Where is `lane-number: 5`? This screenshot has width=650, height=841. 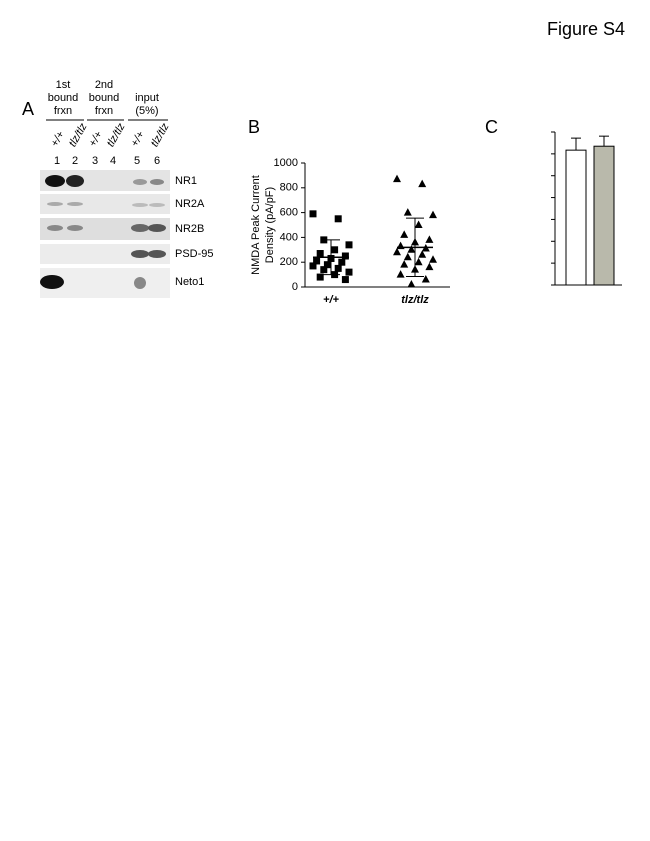 lane-number: 5 is located at coordinates (137, 161).